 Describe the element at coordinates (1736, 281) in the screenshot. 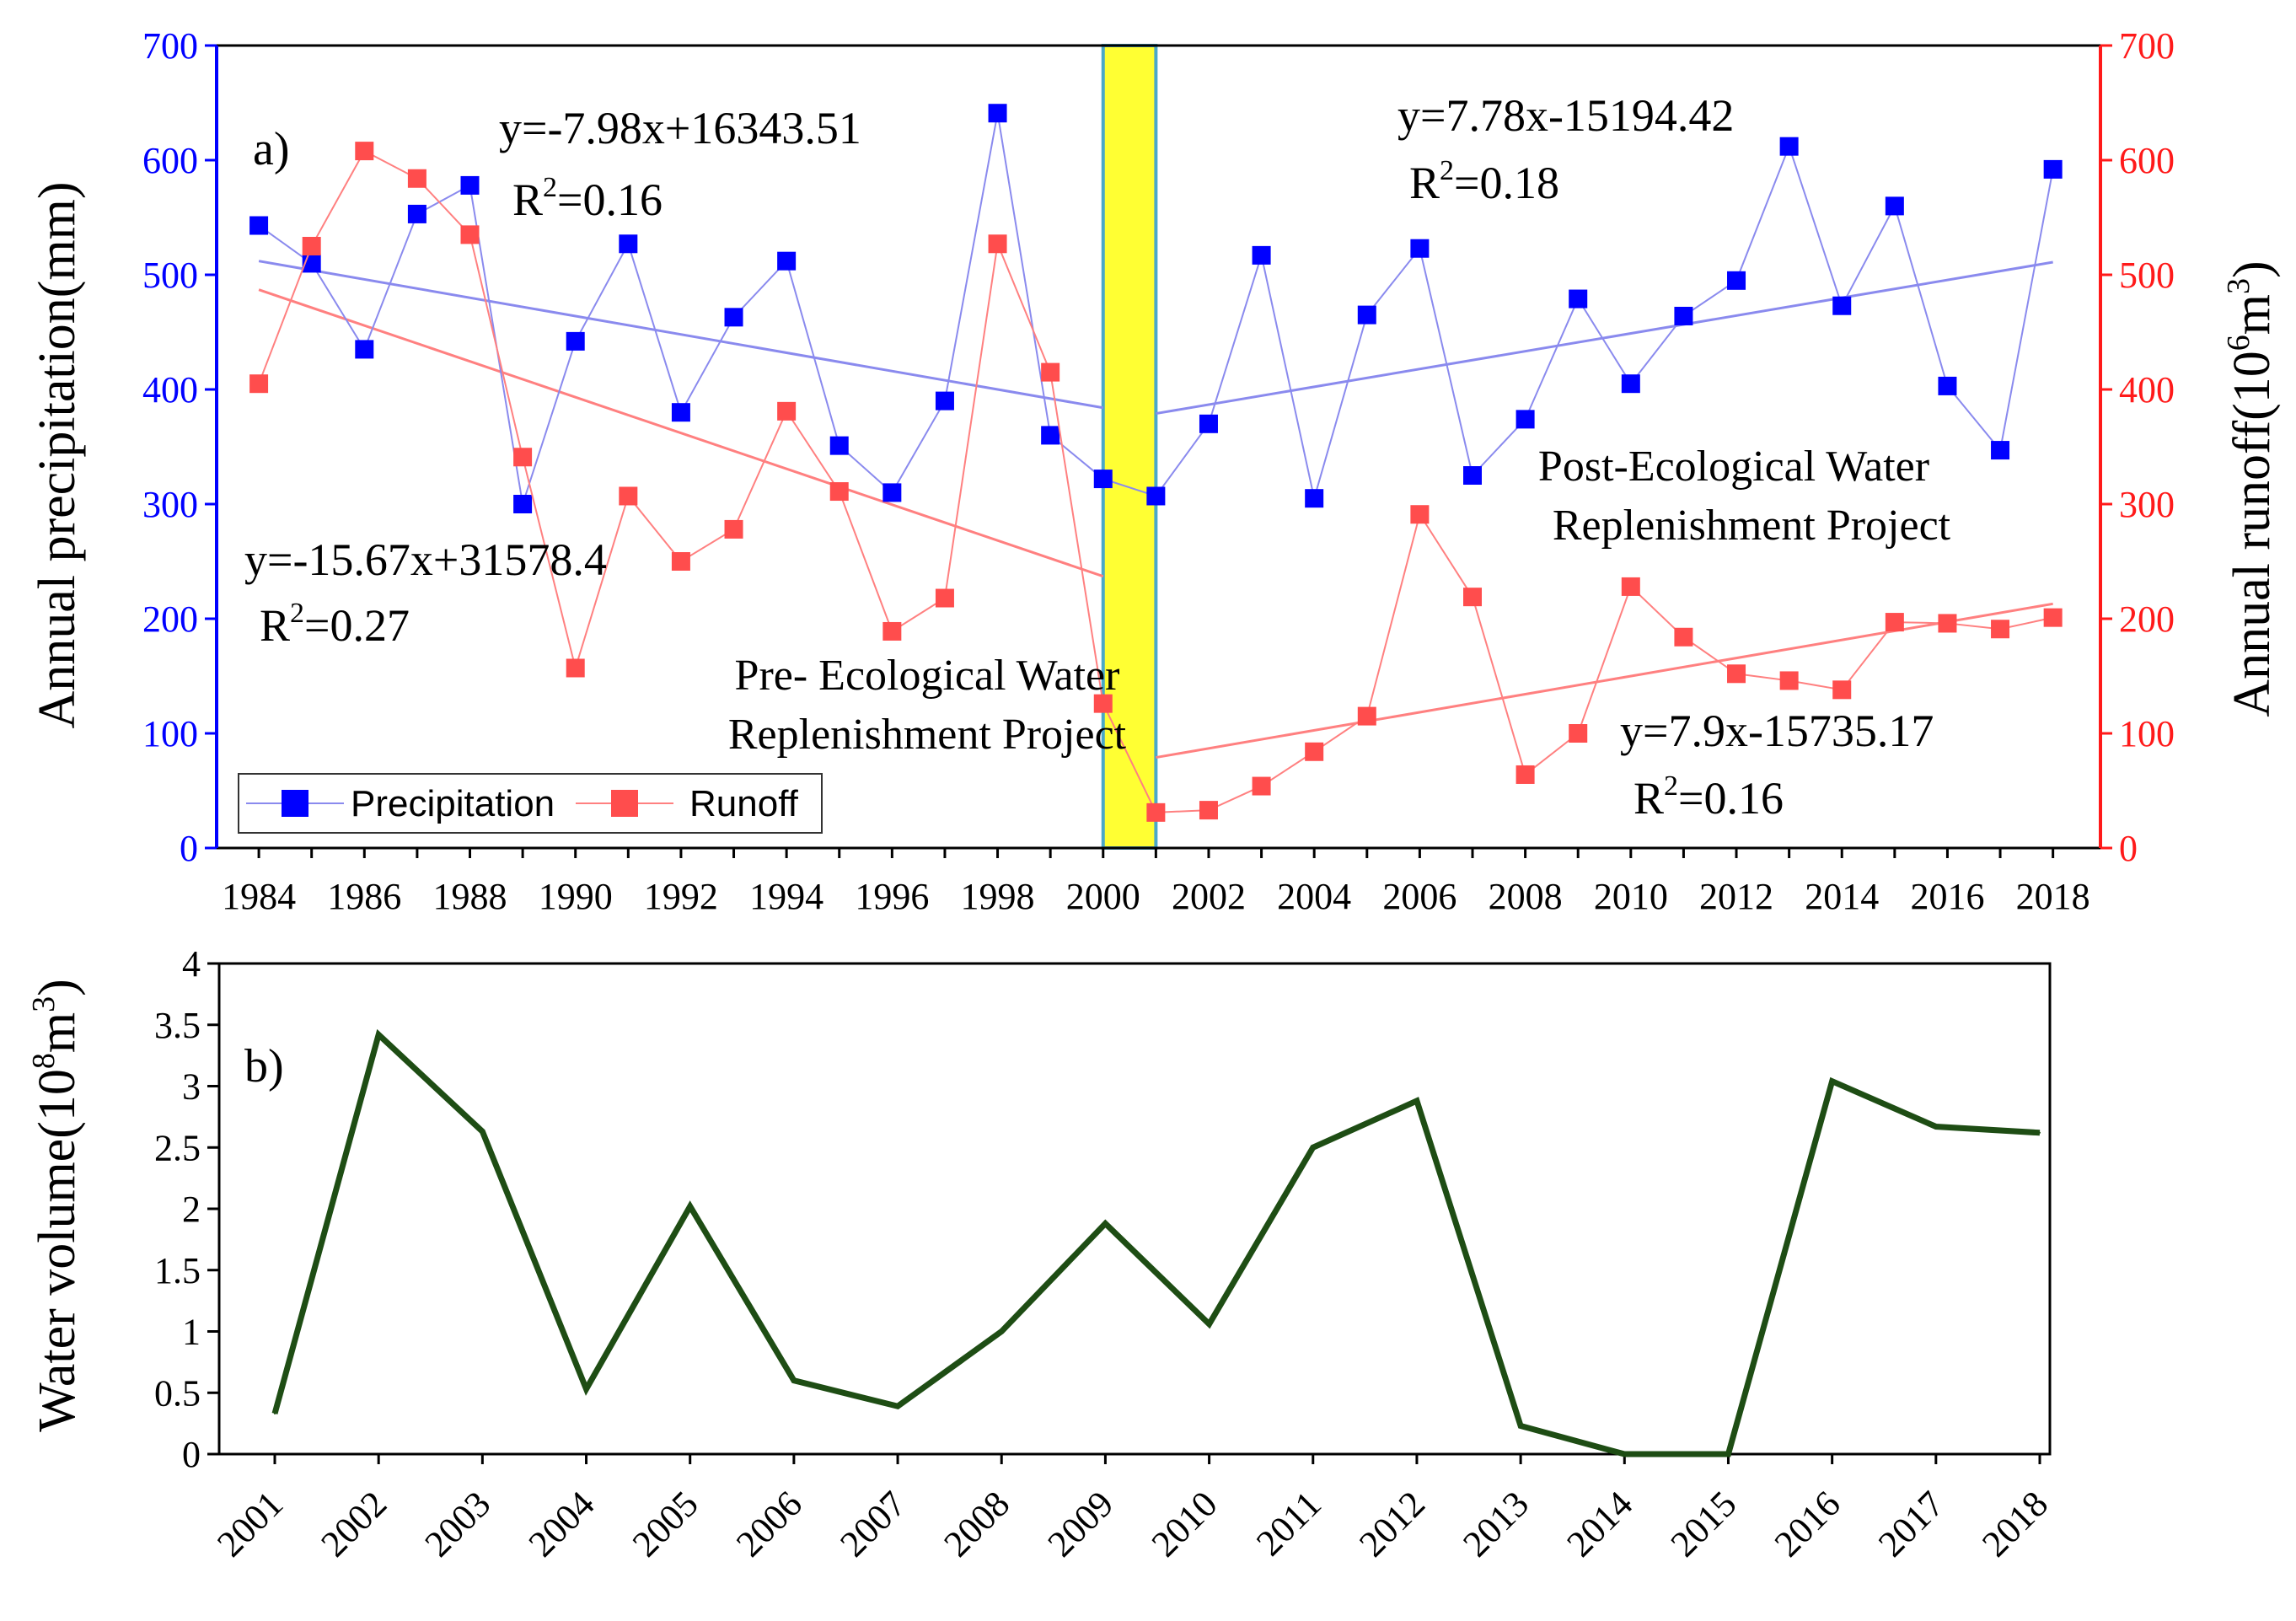

I see `precip-point-2012` at that location.